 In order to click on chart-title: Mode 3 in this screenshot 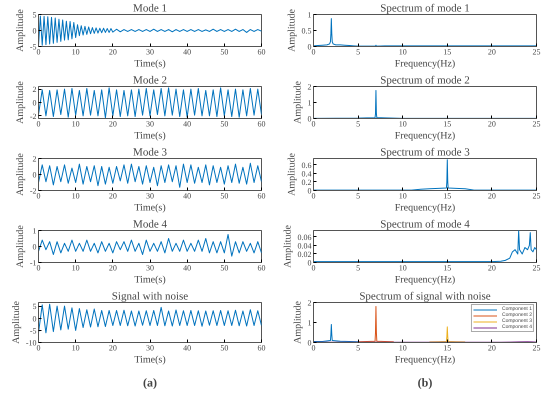, I will do `click(150, 152)`.